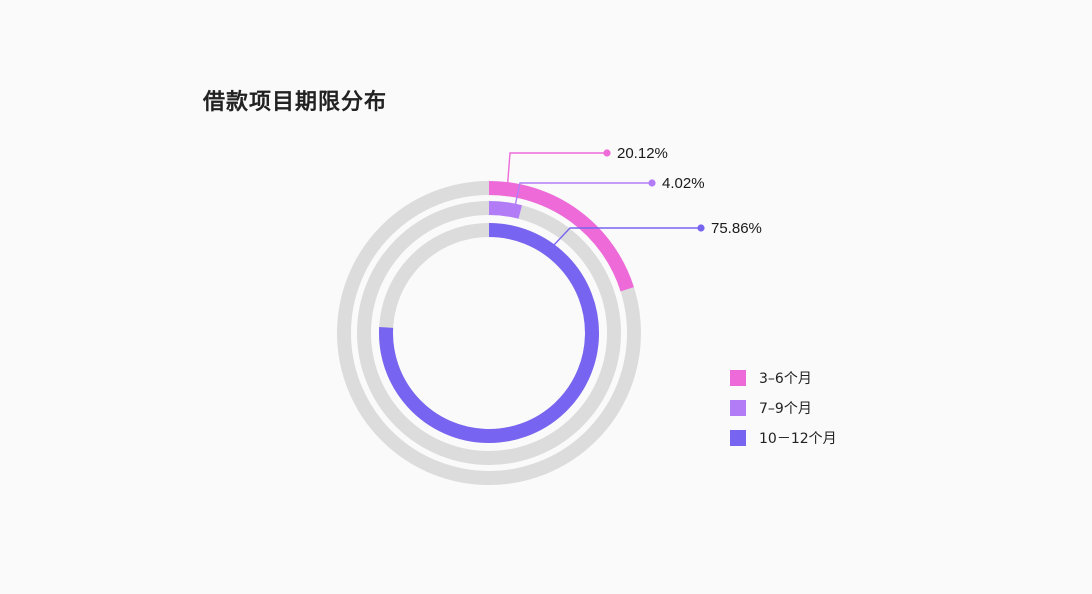  I want to click on value-label-1: 4.02%, so click(683, 183).